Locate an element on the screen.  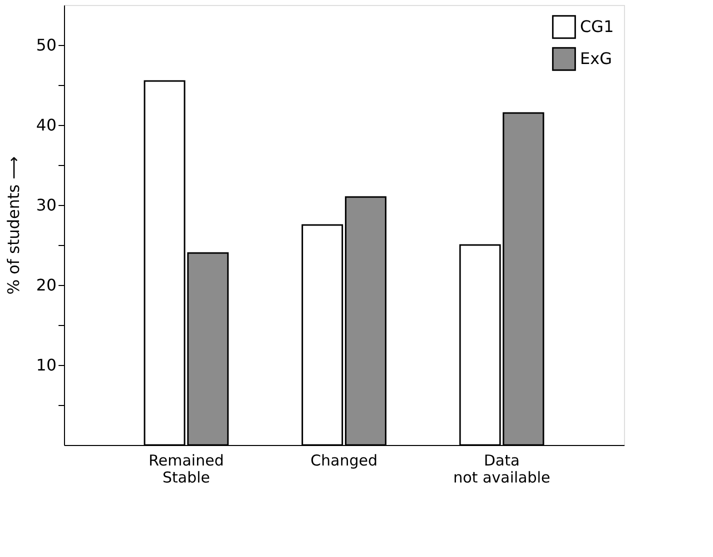
y-tick-label: 50 is located at coordinates (46, 45).